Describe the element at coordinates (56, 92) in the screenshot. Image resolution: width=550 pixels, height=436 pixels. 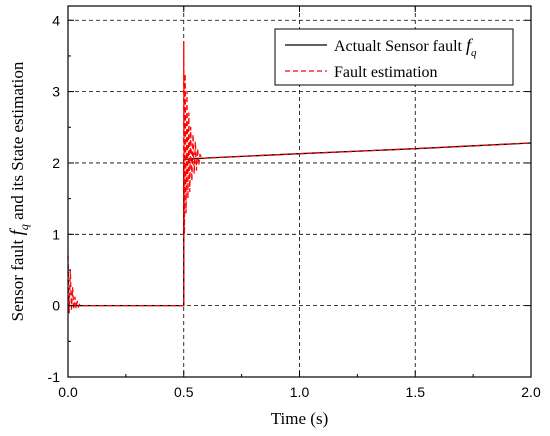
I see `y-tick-label-4: 3` at that location.